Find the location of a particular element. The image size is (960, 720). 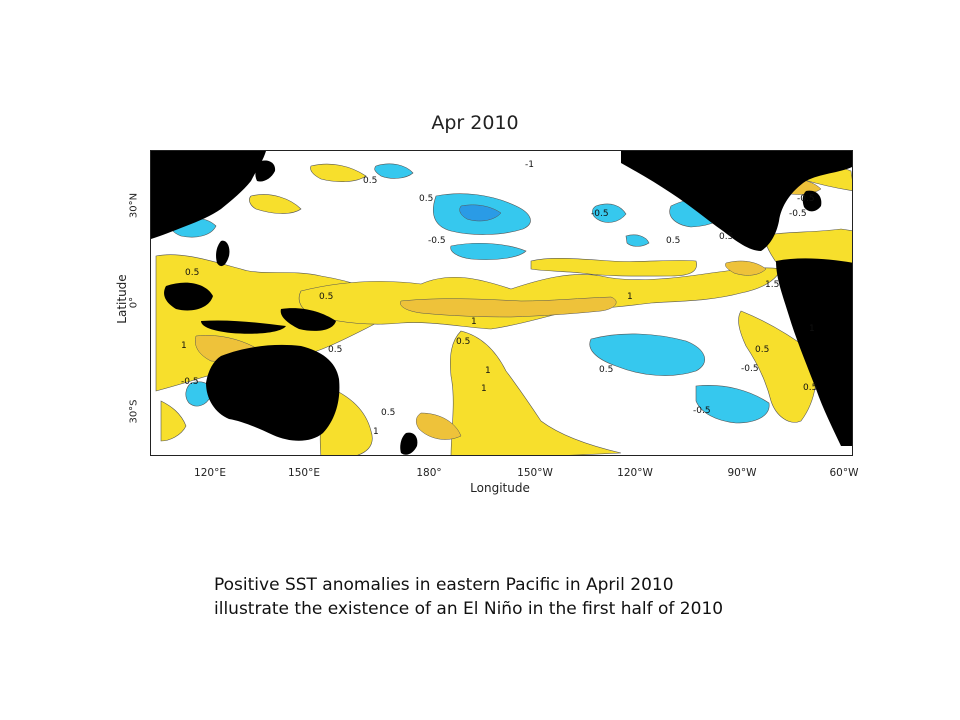

x-tick-60w: 60°W is located at coordinates (844, 473).